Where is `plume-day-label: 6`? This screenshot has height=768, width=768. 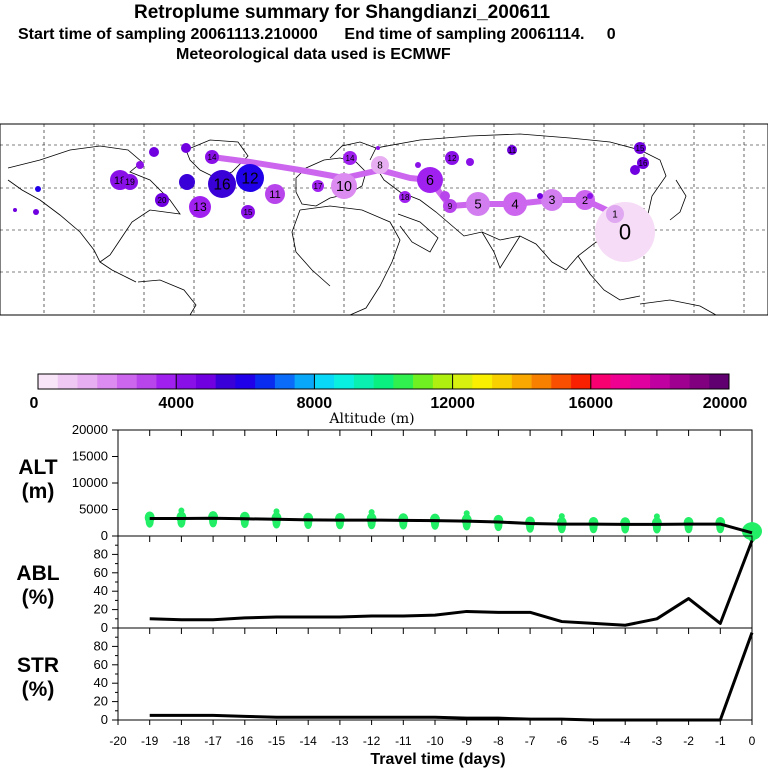 plume-day-label: 6 is located at coordinates (430, 181).